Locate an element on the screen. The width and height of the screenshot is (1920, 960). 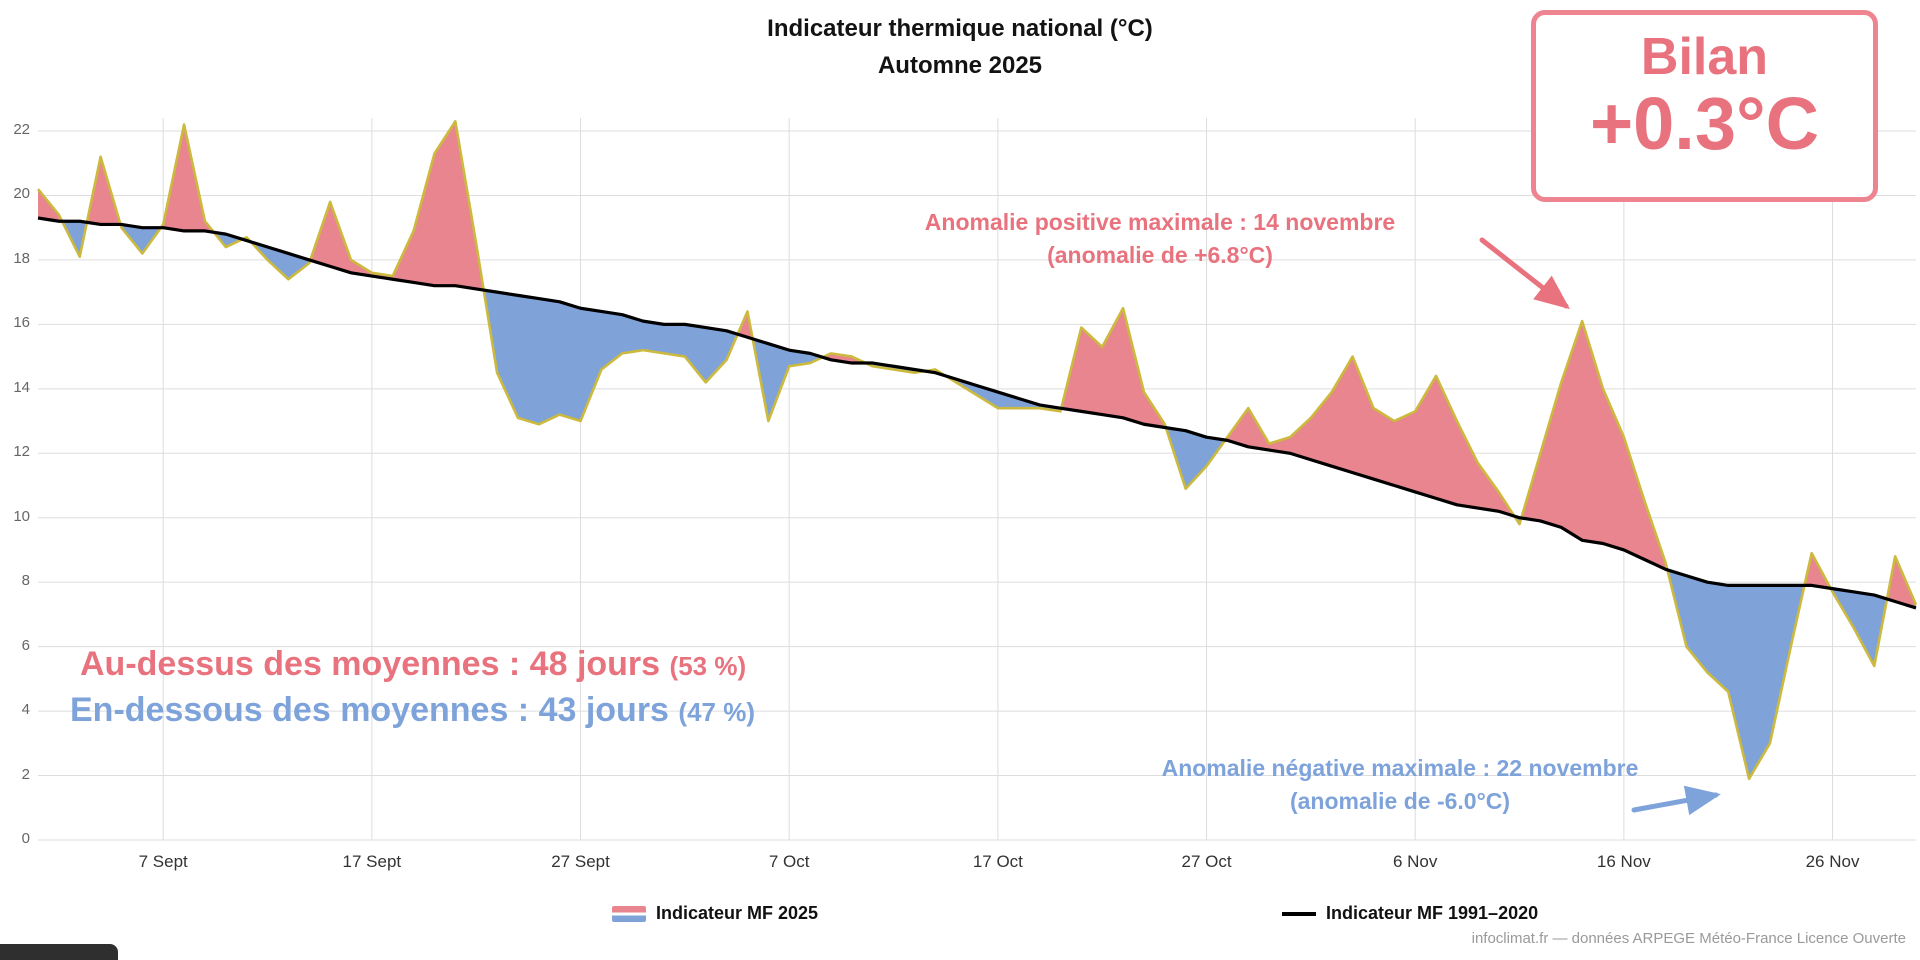
y-axis-label: 16 is located at coordinates (21, 323).